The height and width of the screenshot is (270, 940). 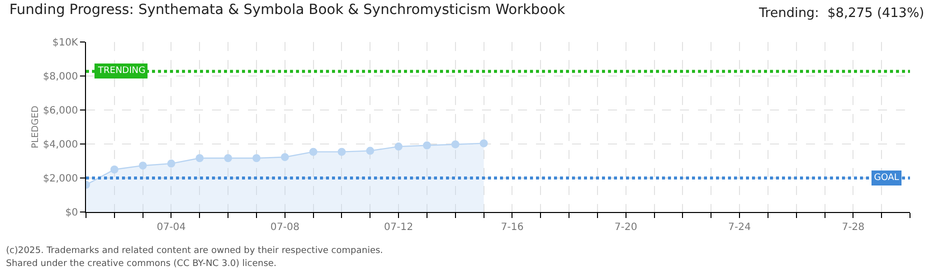 What do you see at coordinates (65, 43) in the screenshot?
I see `y-tick-label: $10K` at bounding box center [65, 43].